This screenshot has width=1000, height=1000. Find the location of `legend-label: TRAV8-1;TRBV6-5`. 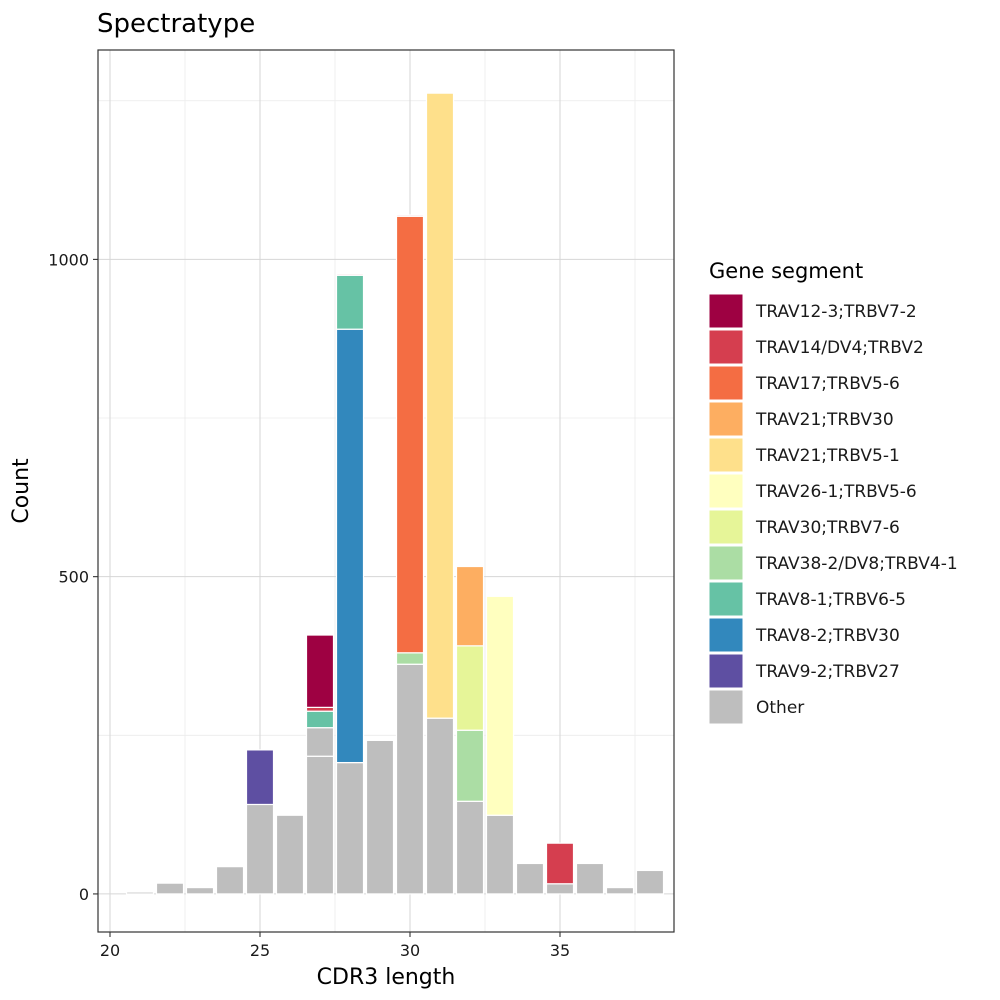

legend-label: TRAV8-1;TRBV6-5 is located at coordinates (830, 600).